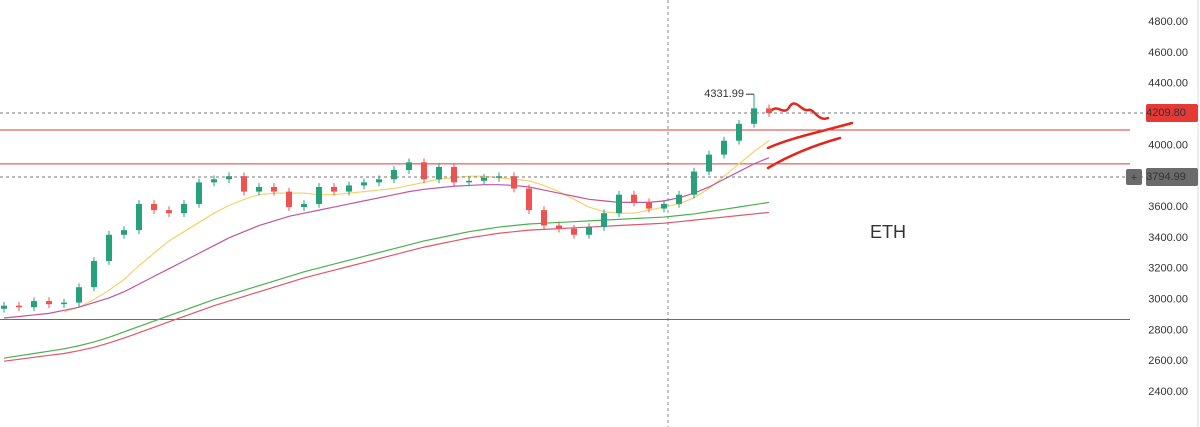  Describe the element at coordinates (1168, 361) in the screenshot. I see `y-tick-label: 2600.00` at that location.